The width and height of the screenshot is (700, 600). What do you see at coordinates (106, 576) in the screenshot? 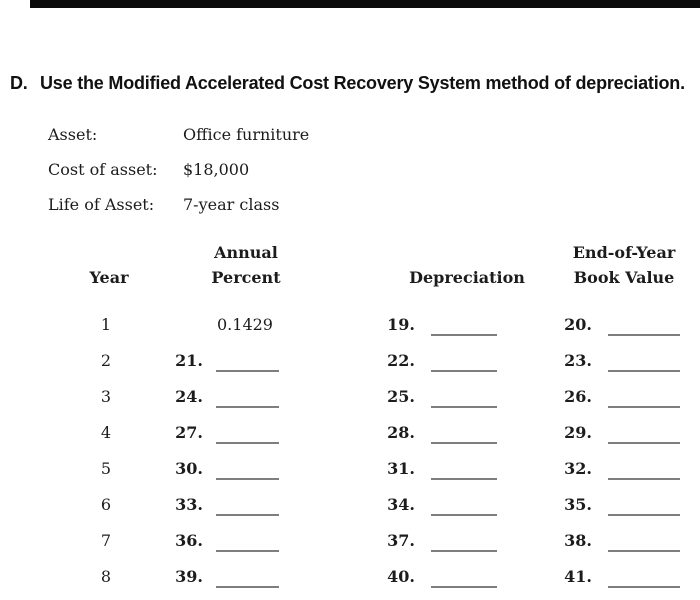
I see `year-cell: 8` at bounding box center [106, 576].